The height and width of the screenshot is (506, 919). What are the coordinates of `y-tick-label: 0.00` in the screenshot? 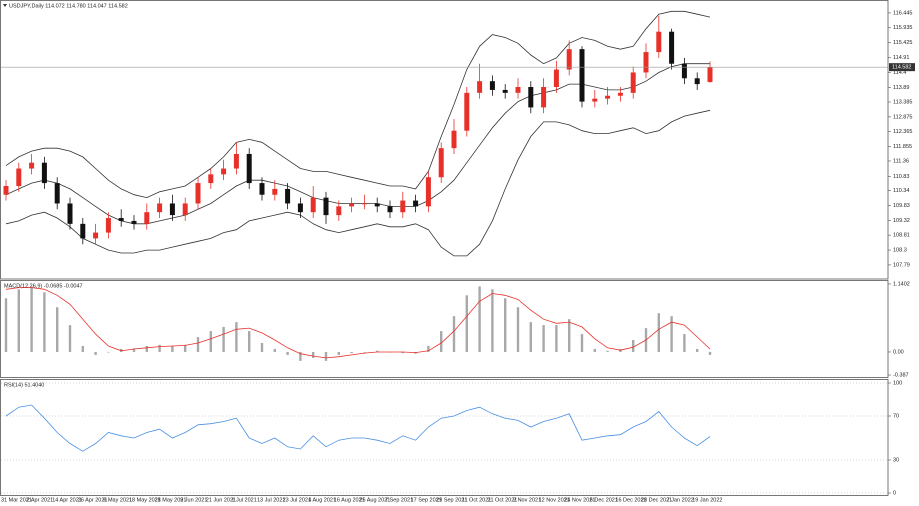 It's located at (898, 352).